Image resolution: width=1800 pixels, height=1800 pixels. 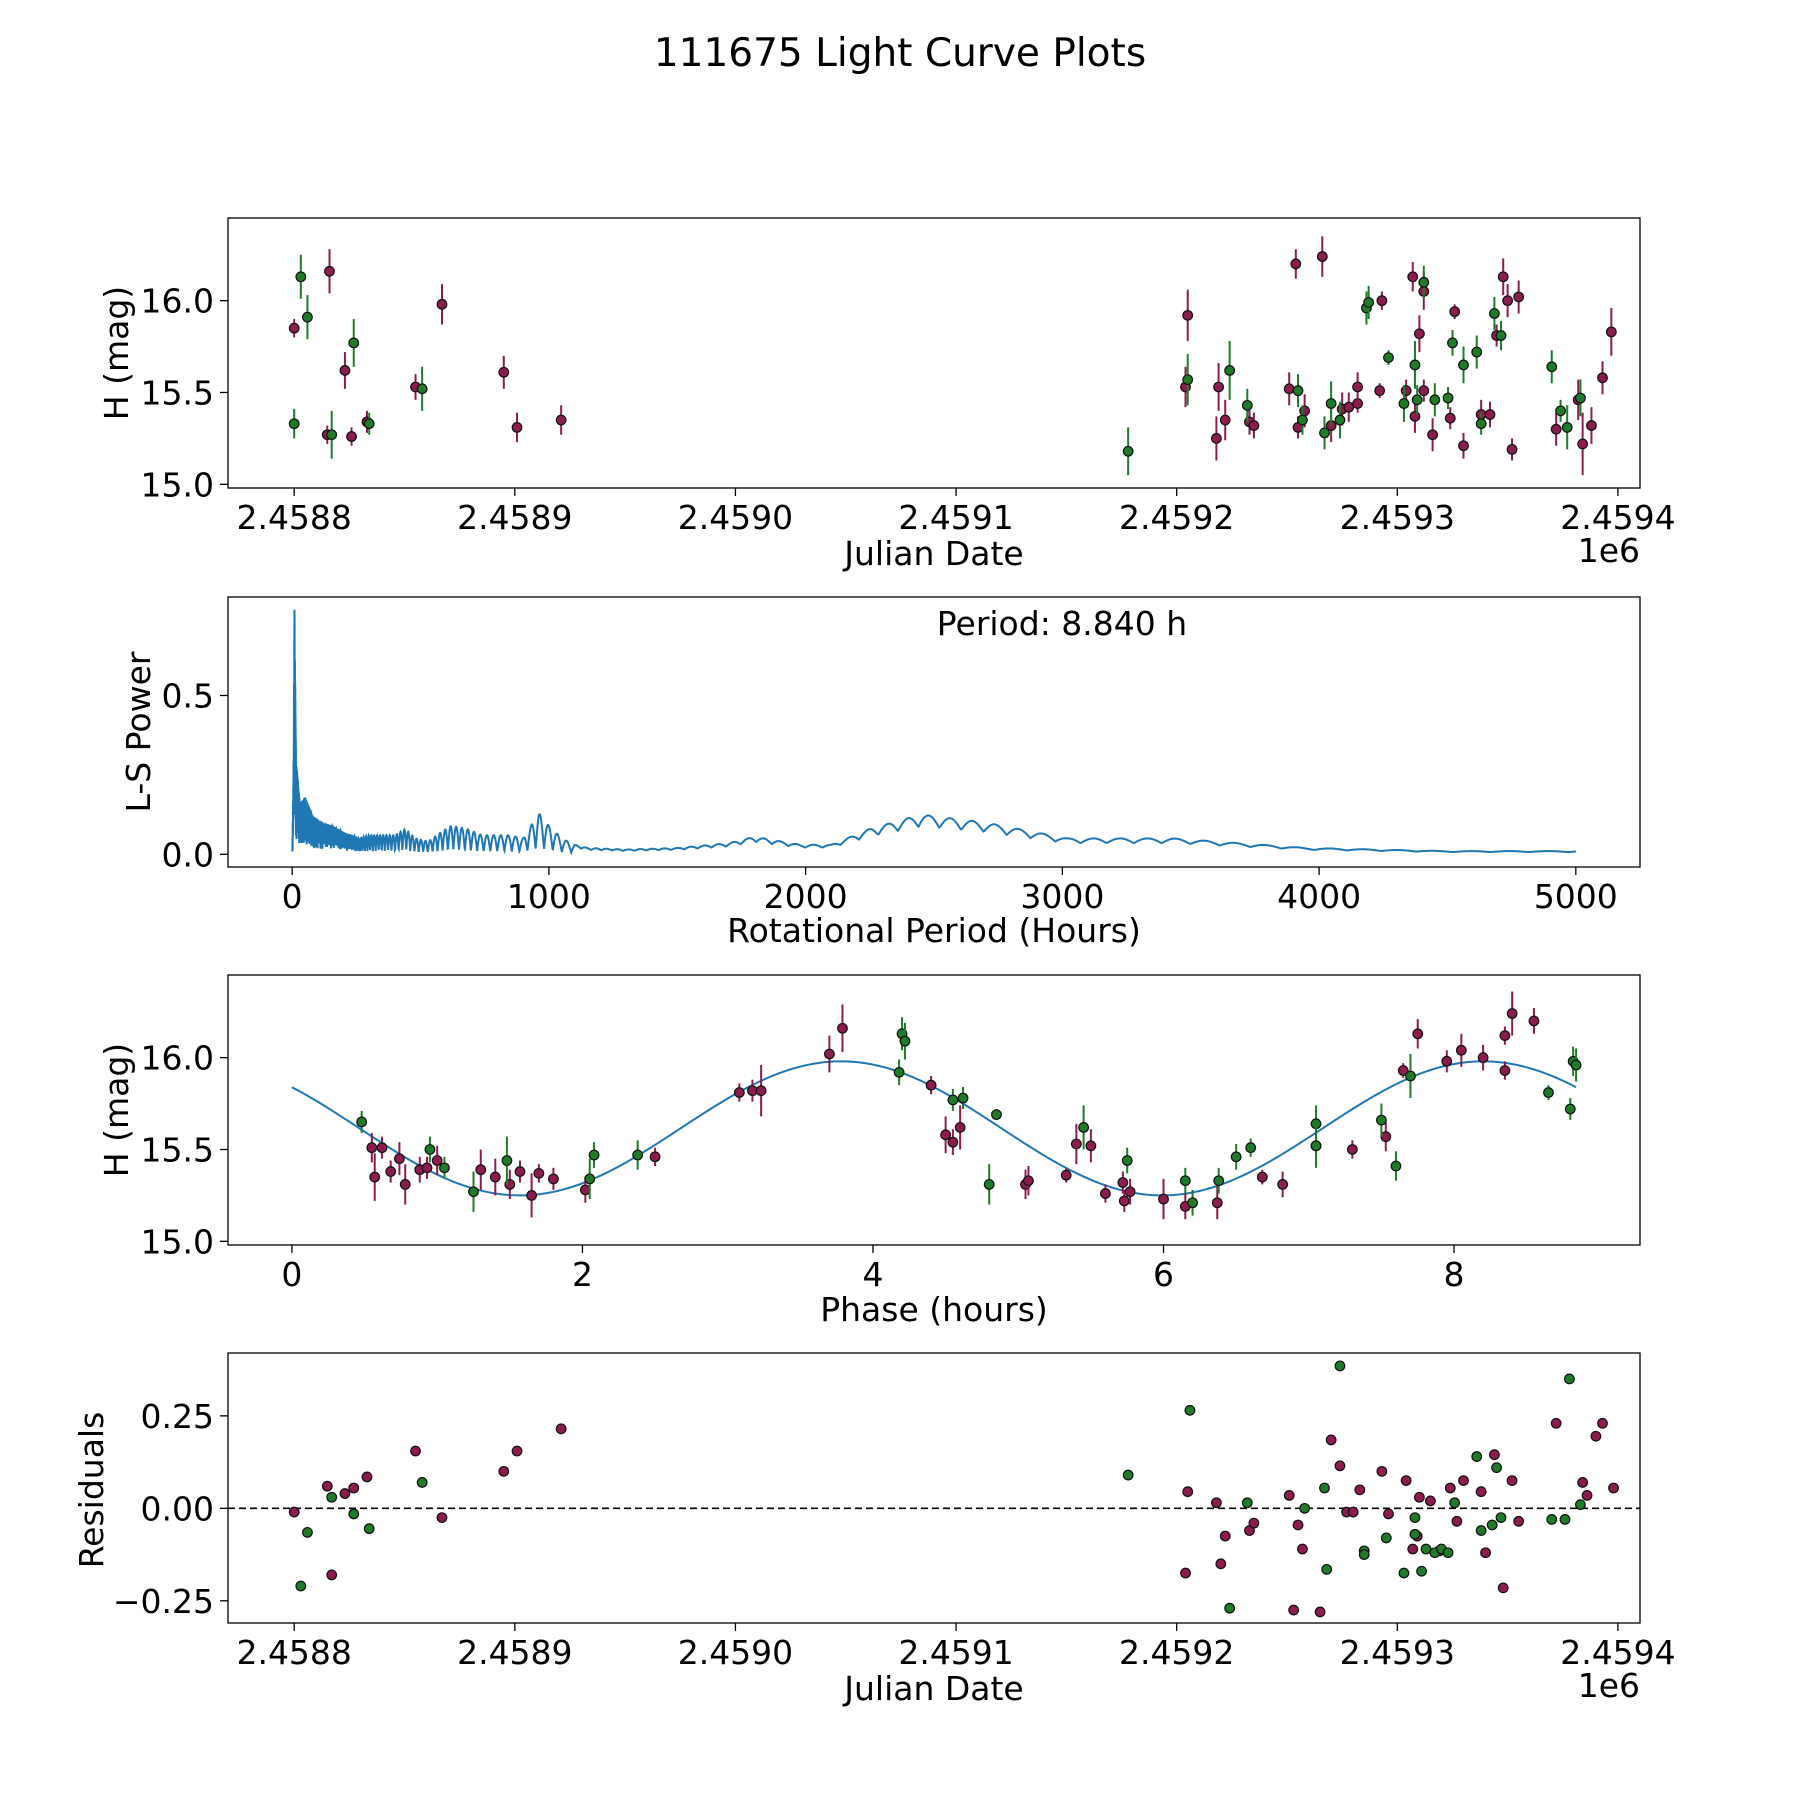 I want to click on lightcurve-xlabel: Julian Date, so click(x=933, y=553).